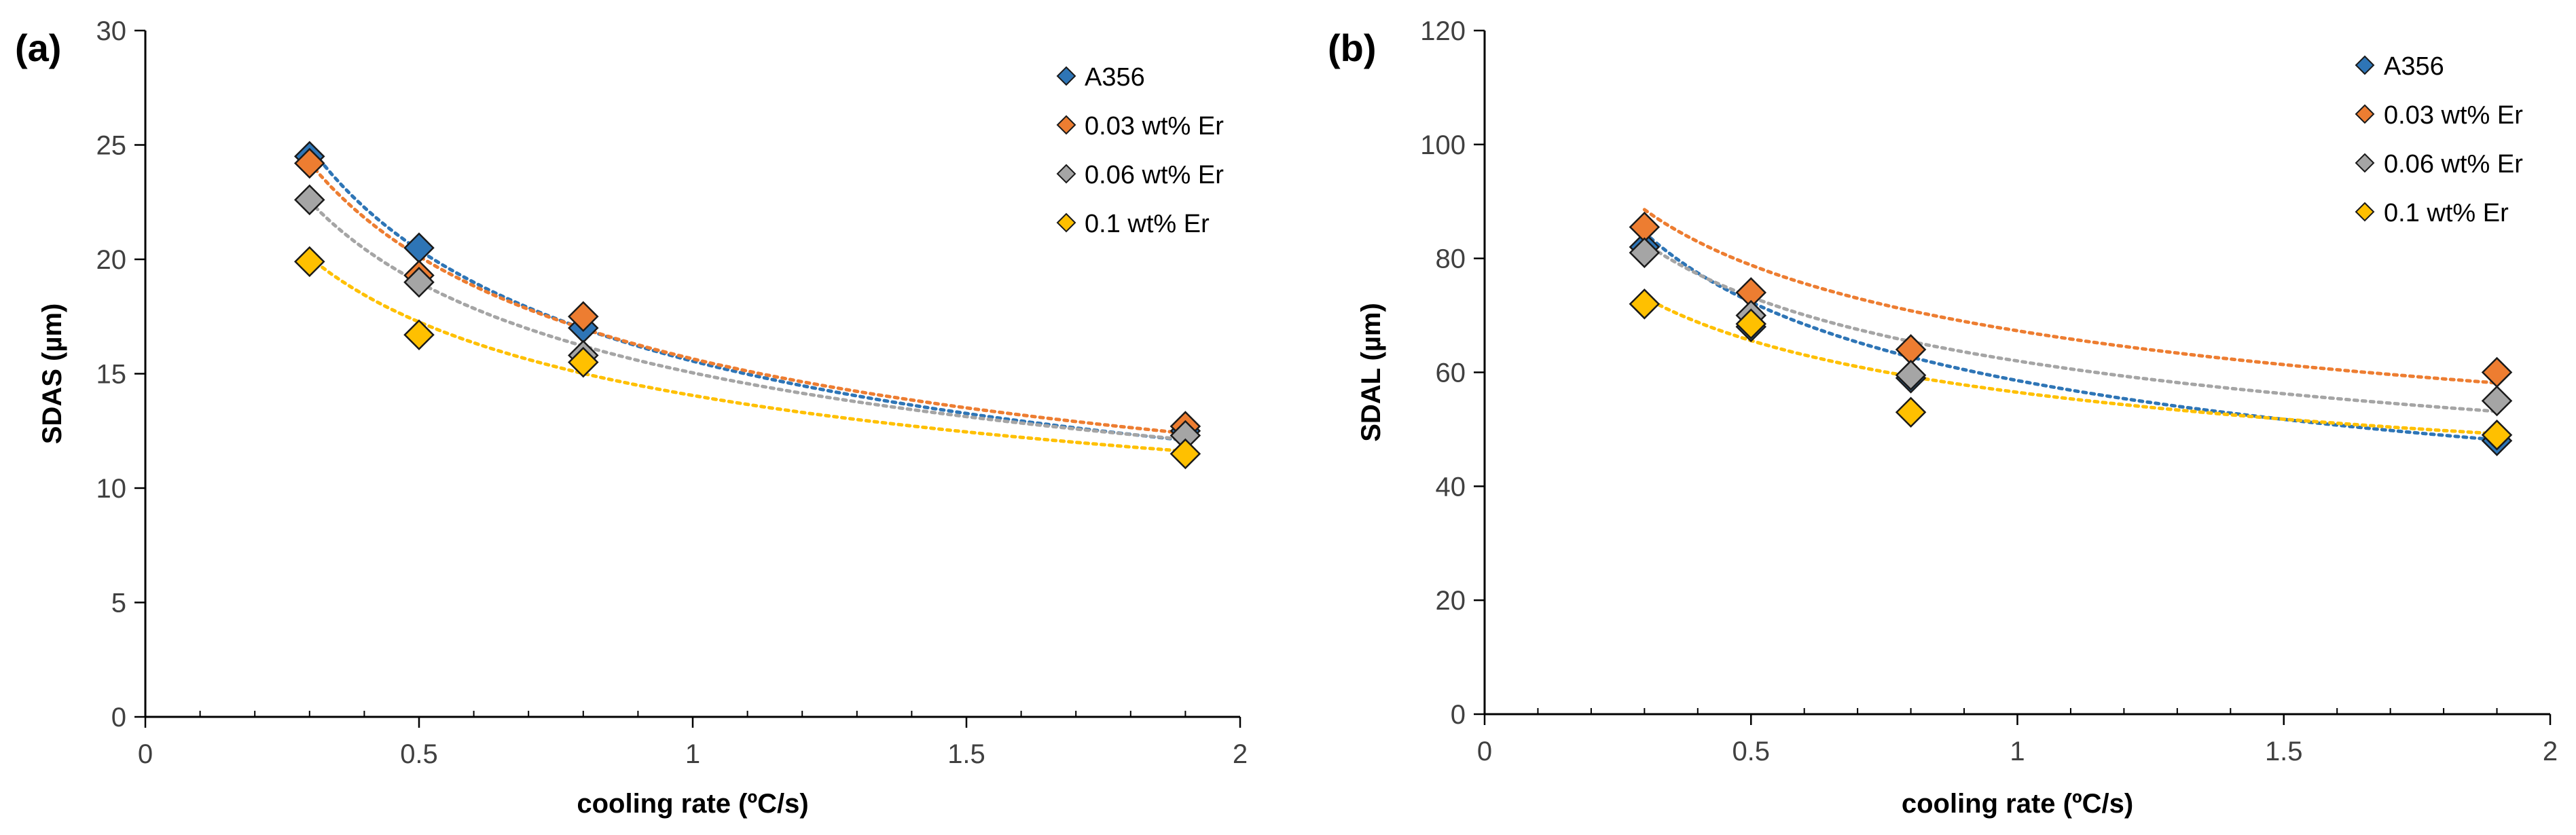 The image size is (2576, 835). I want to click on y-tick-label: 30, so click(112, 31).